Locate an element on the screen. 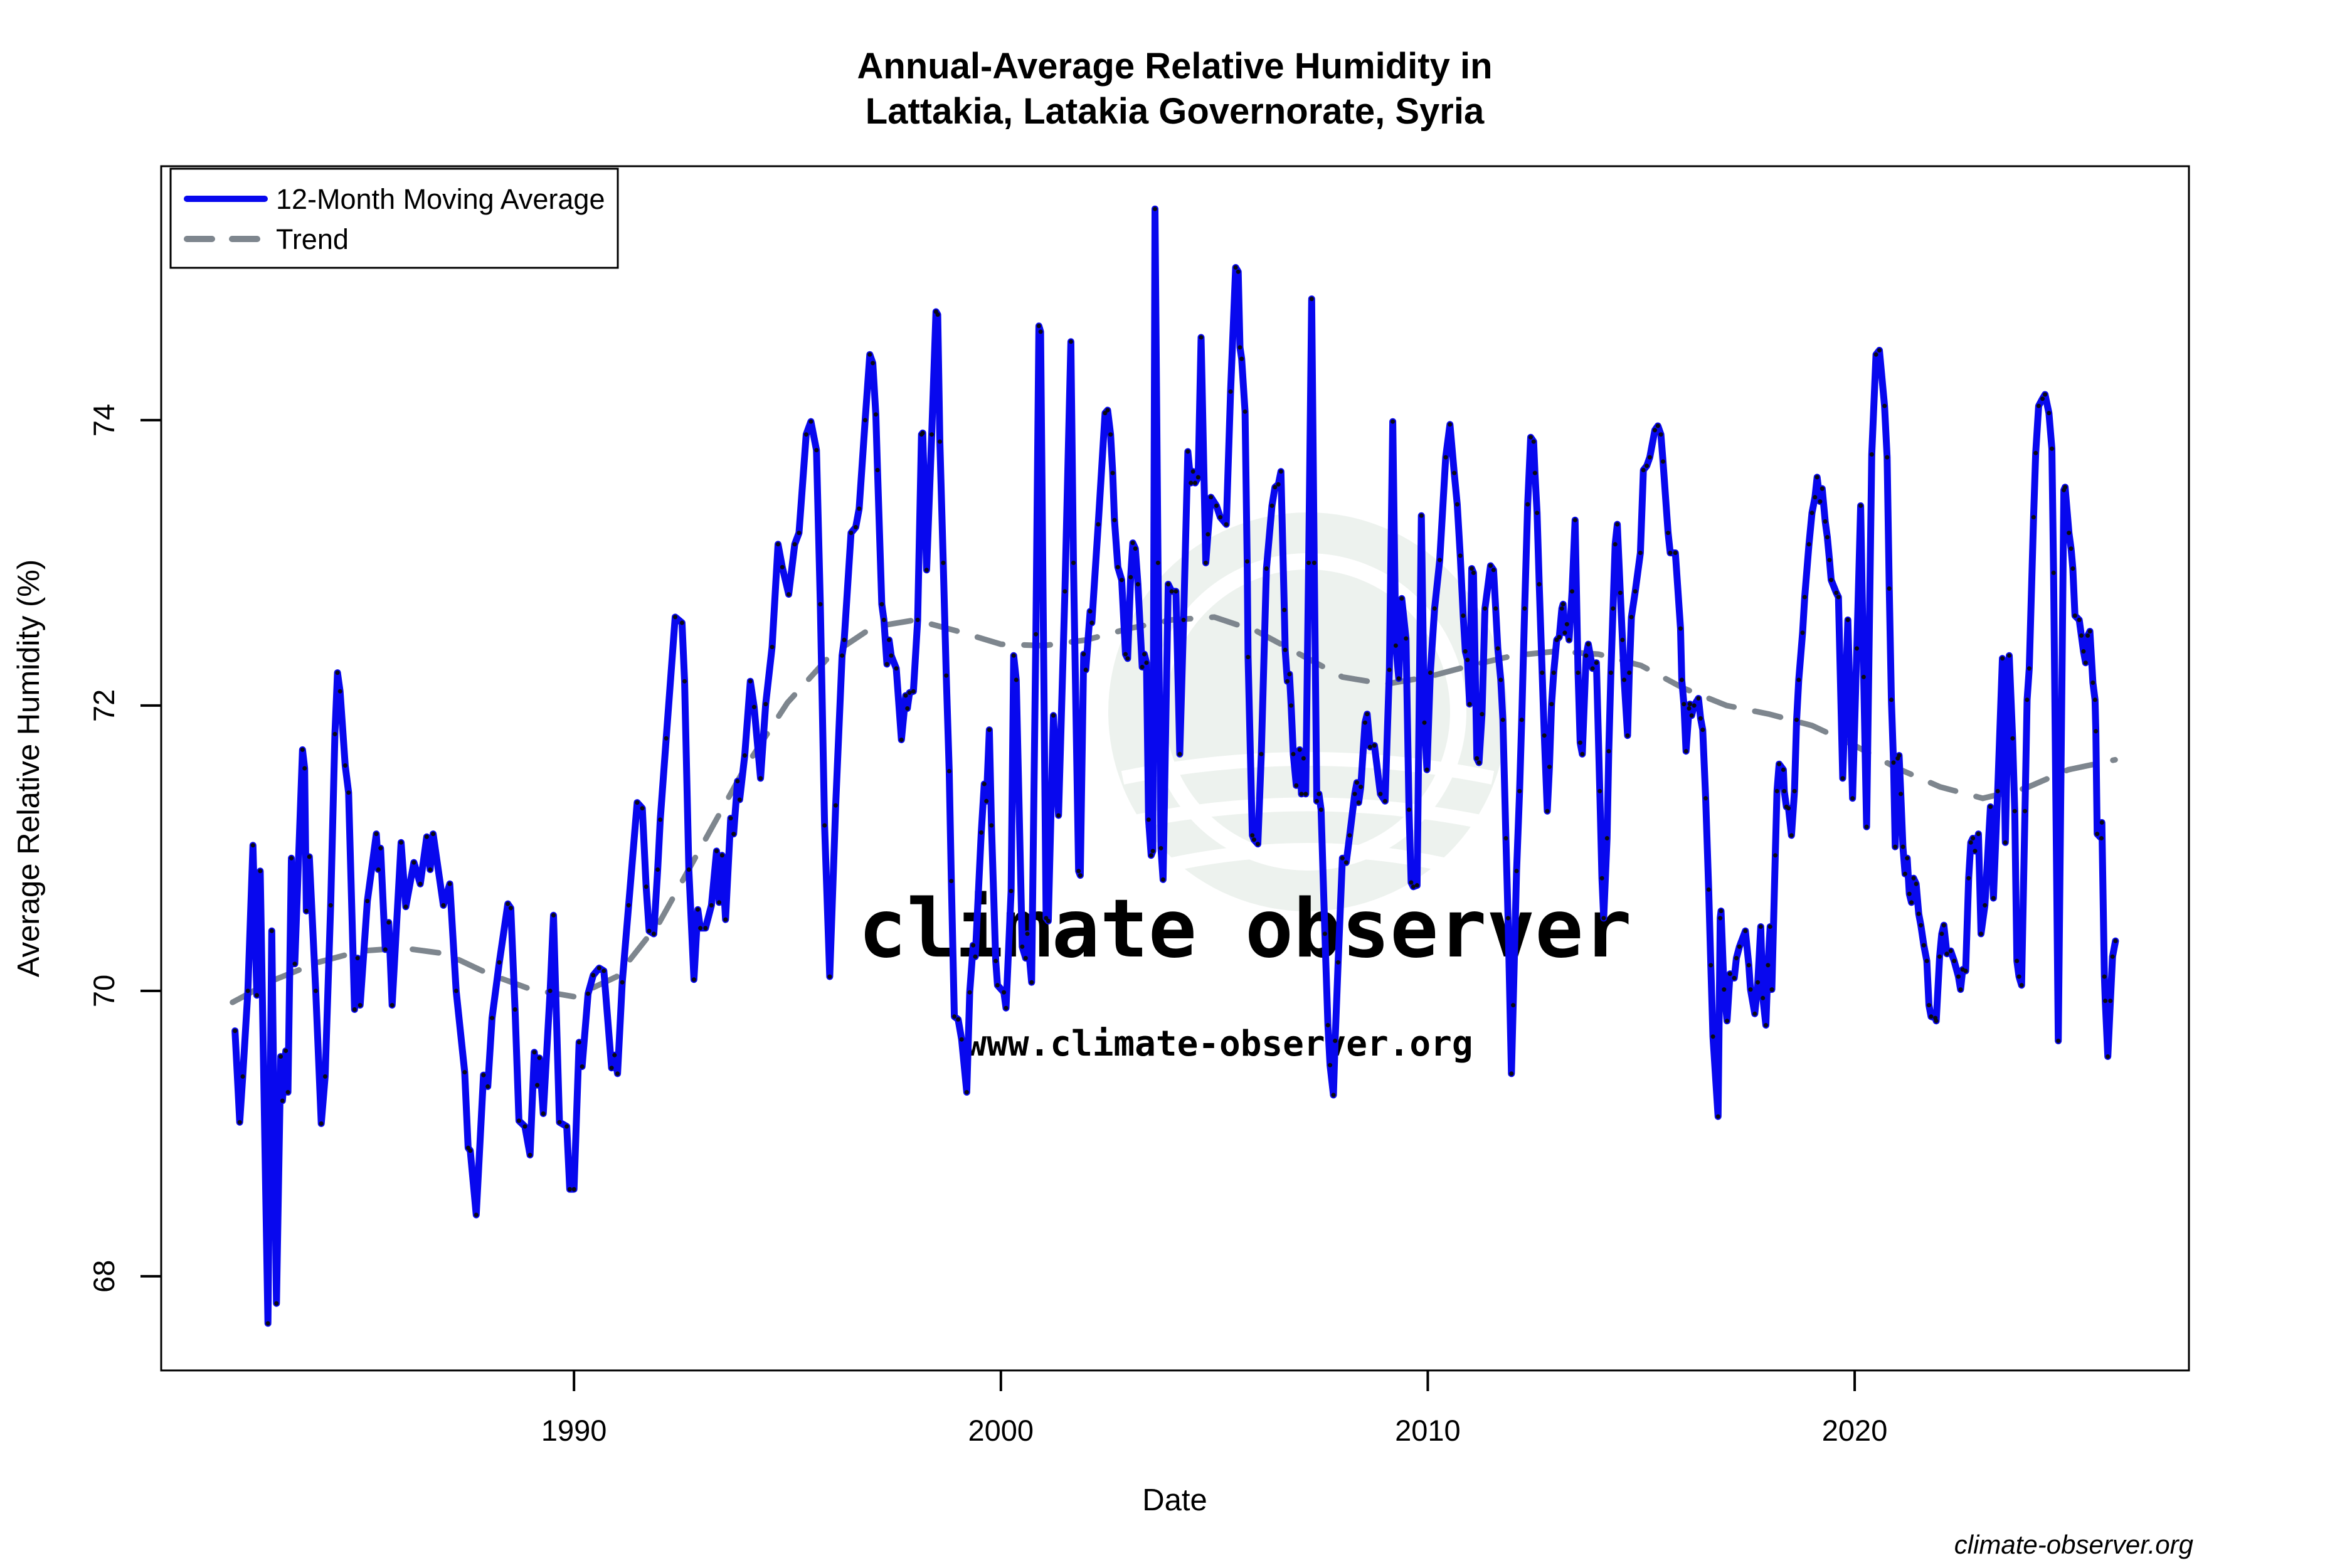 The height and width of the screenshot is (1568, 2352). site-link: climate-observer.org is located at coordinates (2073, 1544).